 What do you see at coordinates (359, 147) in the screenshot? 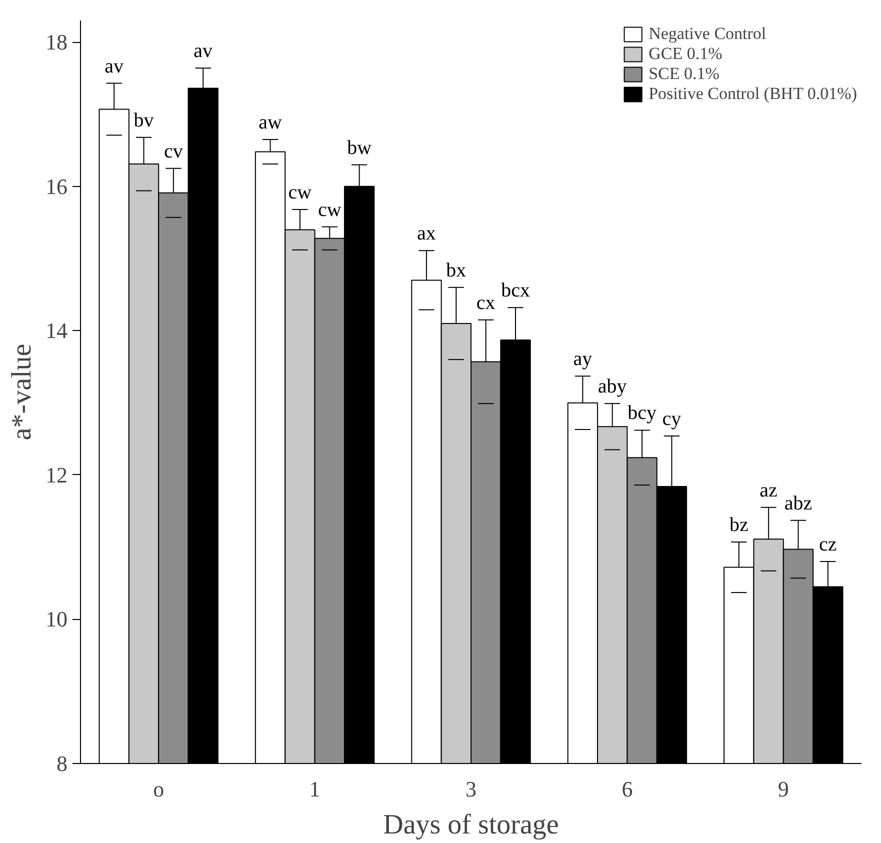
I see `data-label: bw` at bounding box center [359, 147].